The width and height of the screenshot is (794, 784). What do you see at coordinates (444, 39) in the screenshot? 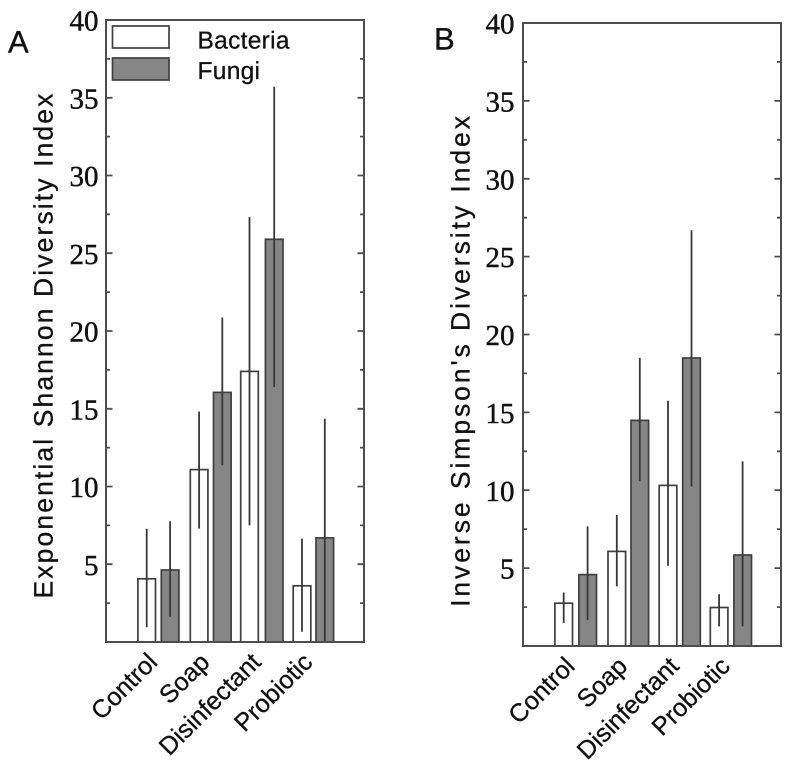
I see `svg-text: B` at bounding box center [444, 39].